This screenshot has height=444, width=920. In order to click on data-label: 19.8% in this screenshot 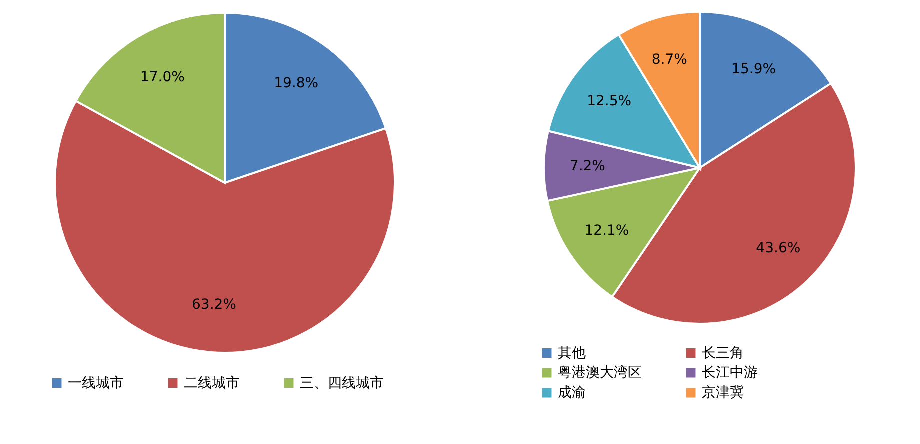, I will do `click(296, 84)`.